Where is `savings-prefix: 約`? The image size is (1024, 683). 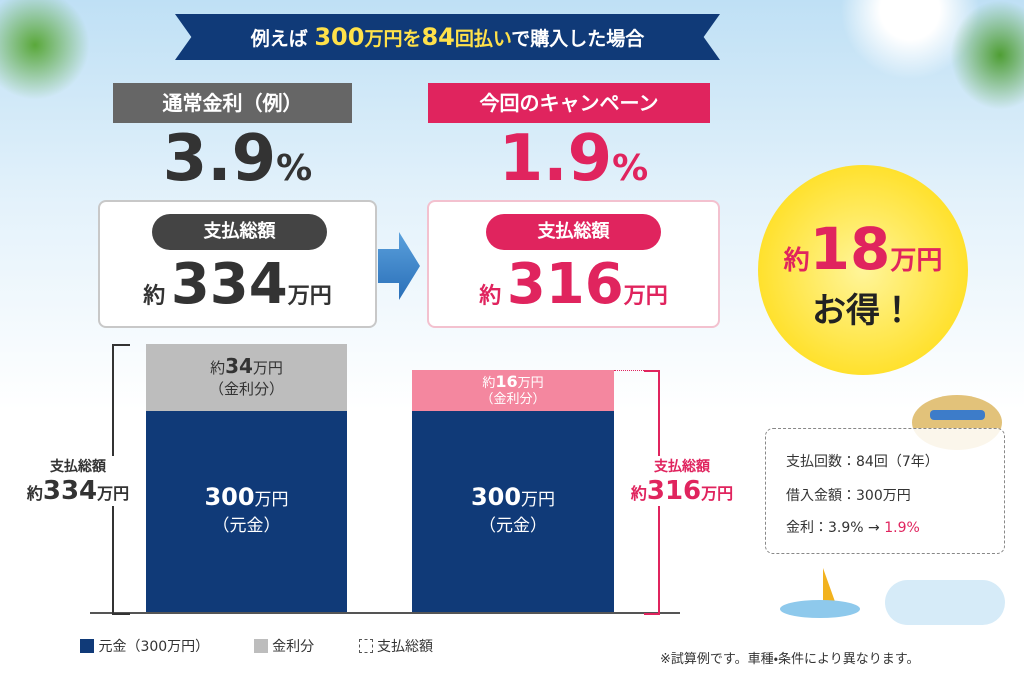
savings-prefix: 約 is located at coordinates (796, 261).